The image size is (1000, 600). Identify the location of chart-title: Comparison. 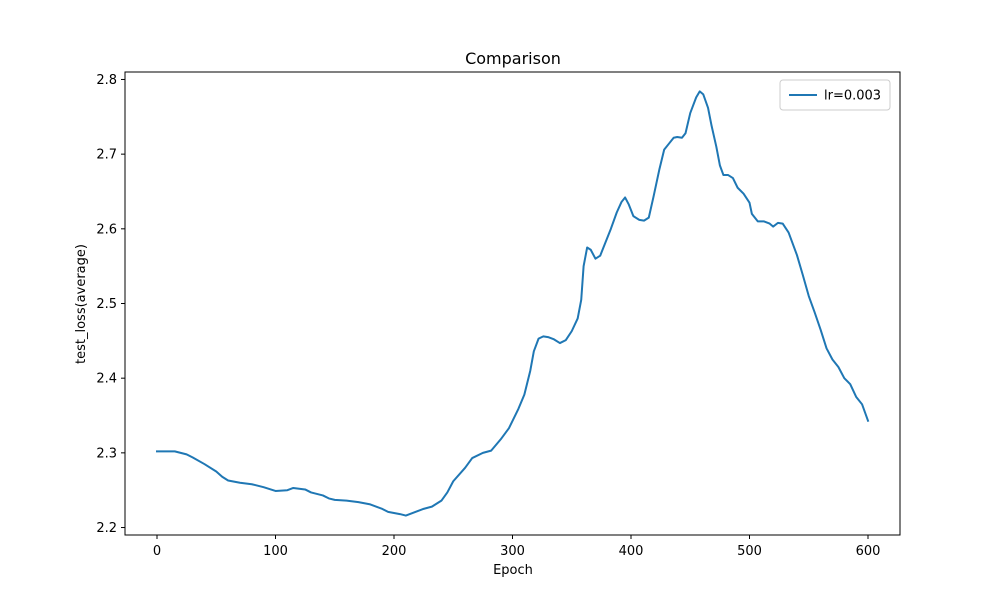
(513, 58).